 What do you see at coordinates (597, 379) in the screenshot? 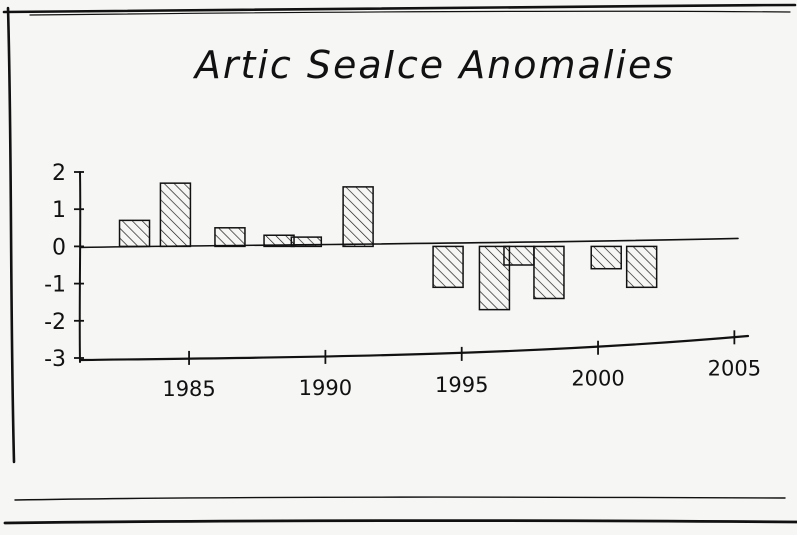
I see `x-tick-label: 2000` at bounding box center [597, 379].